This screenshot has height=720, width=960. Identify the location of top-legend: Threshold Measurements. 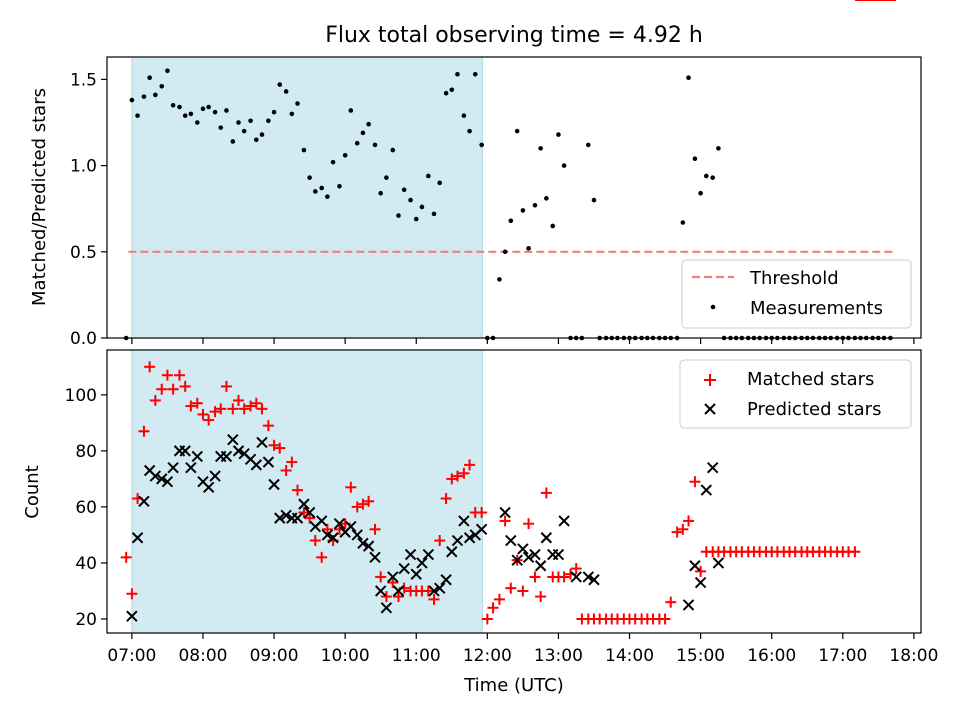
(796, 294).